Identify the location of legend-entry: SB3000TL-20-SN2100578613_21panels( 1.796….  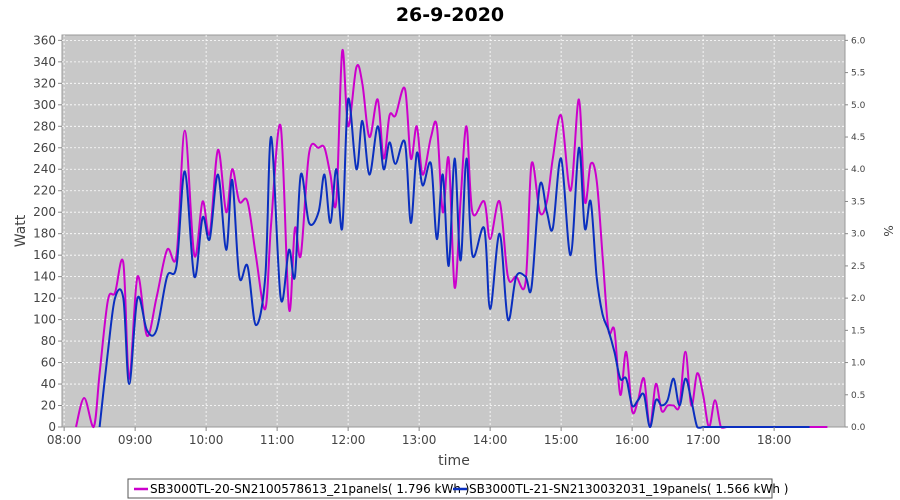
(309, 489).